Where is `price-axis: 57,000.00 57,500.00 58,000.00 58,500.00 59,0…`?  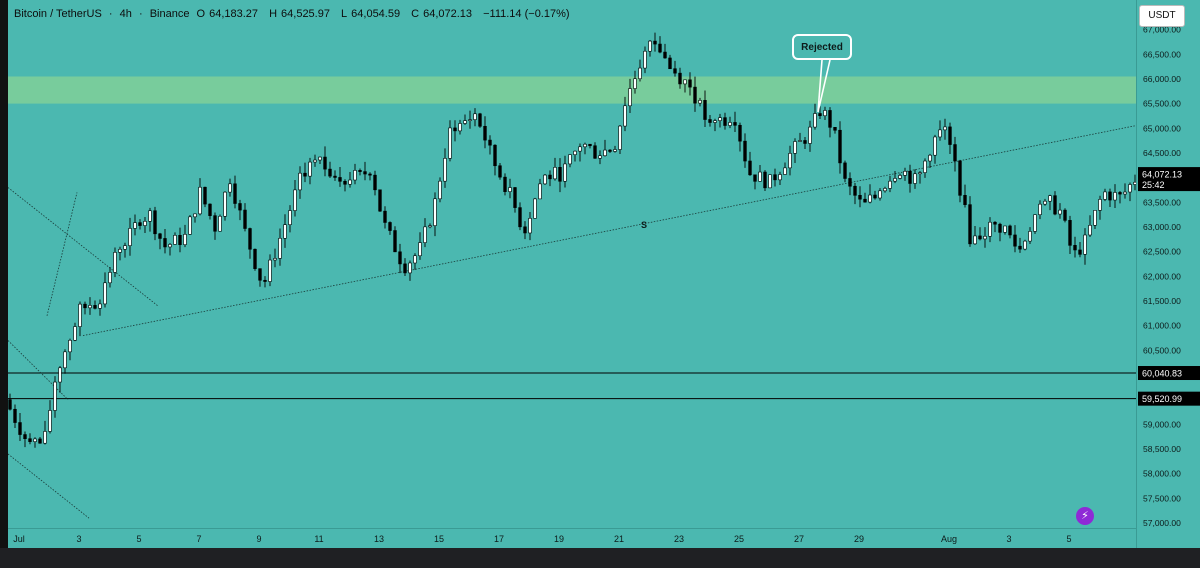 price-axis: 57,000.00 57,500.00 58,000.00 58,500.00 59,0… is located at coordinates (1168, 274).